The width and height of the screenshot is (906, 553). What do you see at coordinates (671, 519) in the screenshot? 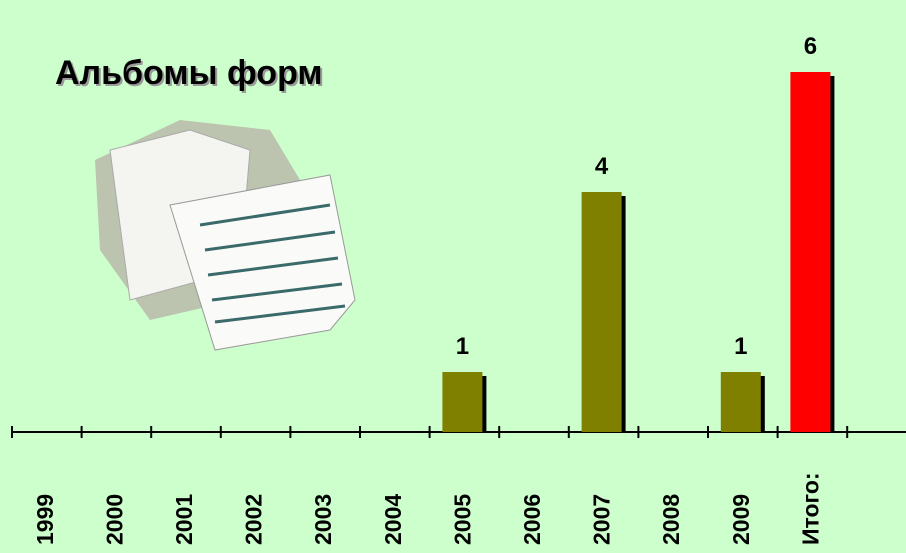
I see `x-tick-label: 2008` at bounding box center [671, 519].